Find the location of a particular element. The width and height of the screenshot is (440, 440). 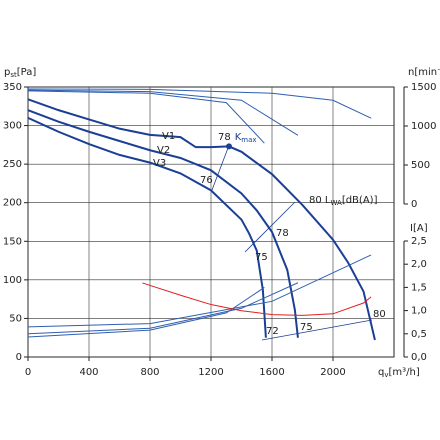

label-part: K is located at coordinates (238, 137).